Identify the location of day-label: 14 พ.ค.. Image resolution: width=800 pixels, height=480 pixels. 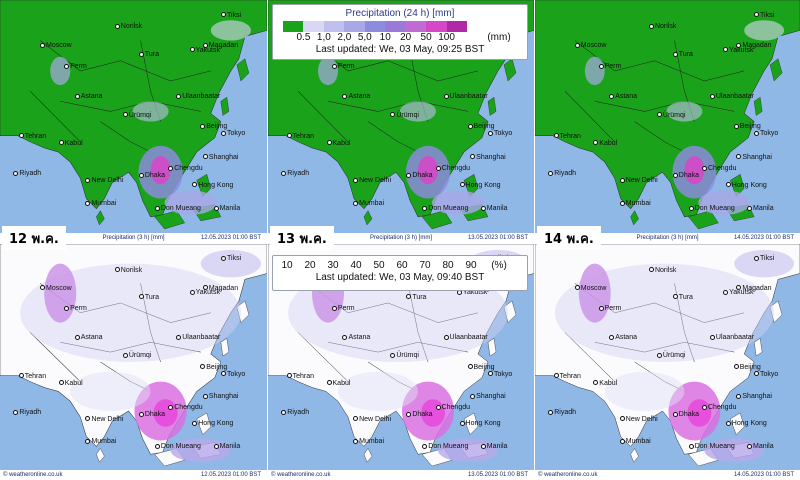
(569, 238).